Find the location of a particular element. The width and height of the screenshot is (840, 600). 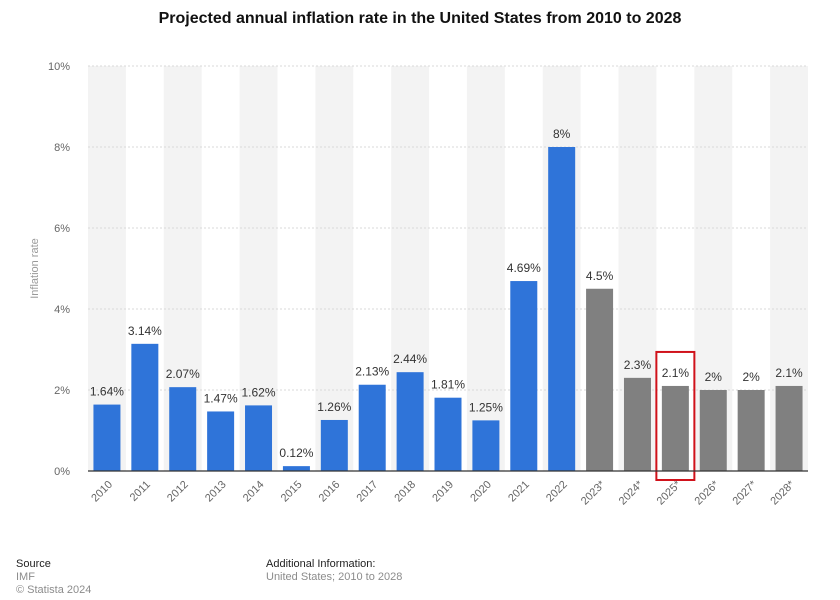

x-tick-label: 2024* is located at coordinates (631, 492).